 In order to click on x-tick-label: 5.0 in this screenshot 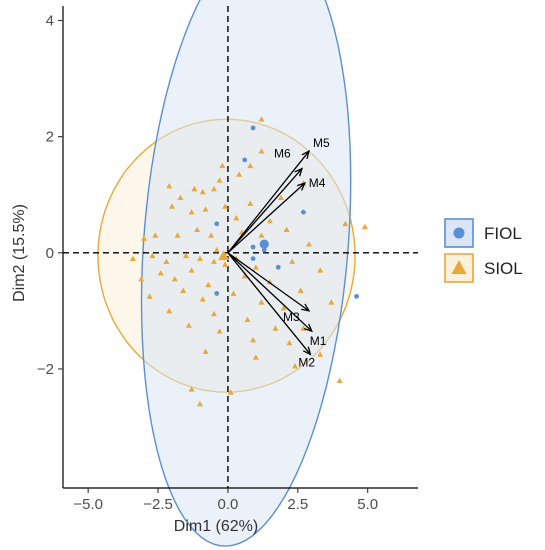, I will do `click(367, 504)`.